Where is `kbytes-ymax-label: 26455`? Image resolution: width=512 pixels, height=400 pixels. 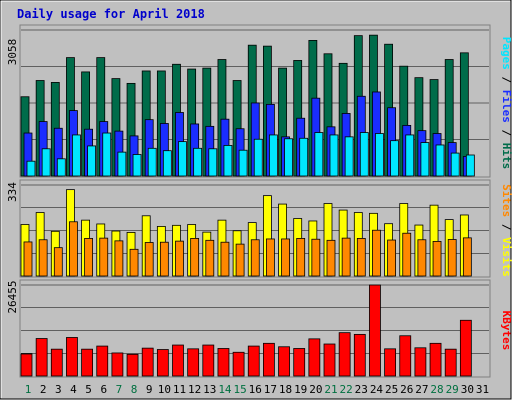
kbytes-ymax-label: 26455 is located at coordinates (12, 296).